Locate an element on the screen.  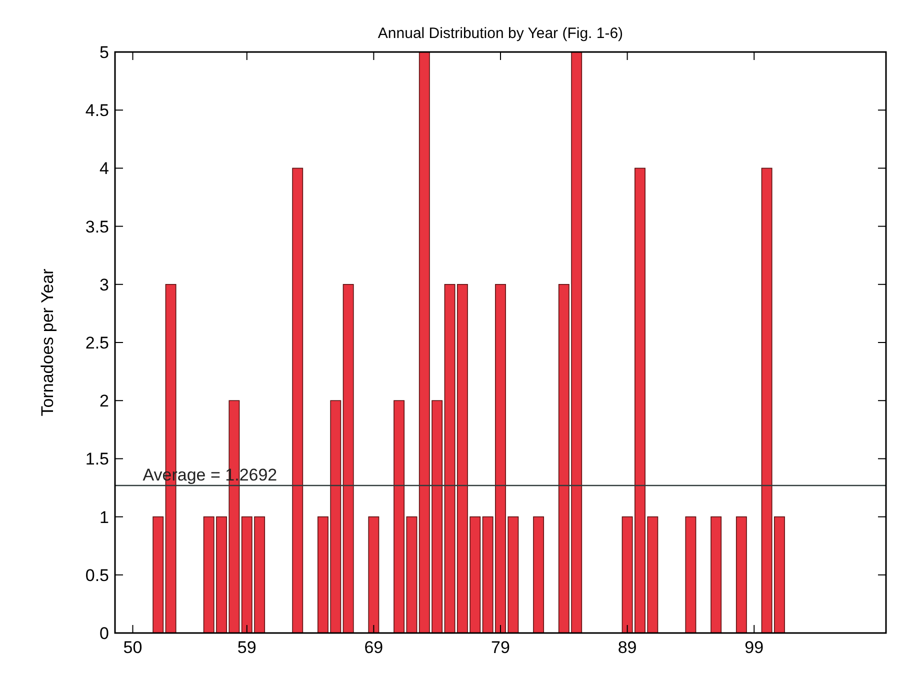
x-tick-label: 59 is located at coordinates (246, 647).